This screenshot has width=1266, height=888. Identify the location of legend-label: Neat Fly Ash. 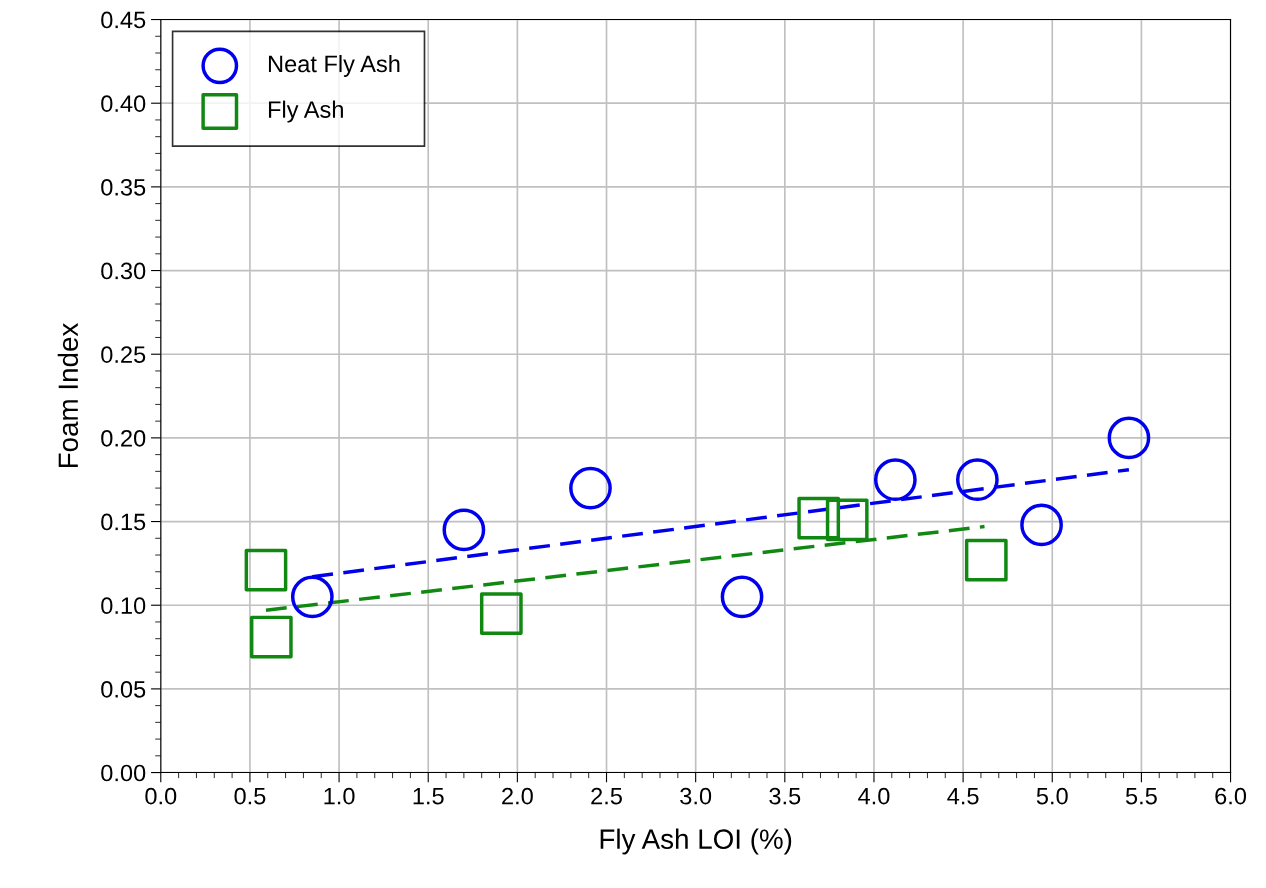
(334, 65).